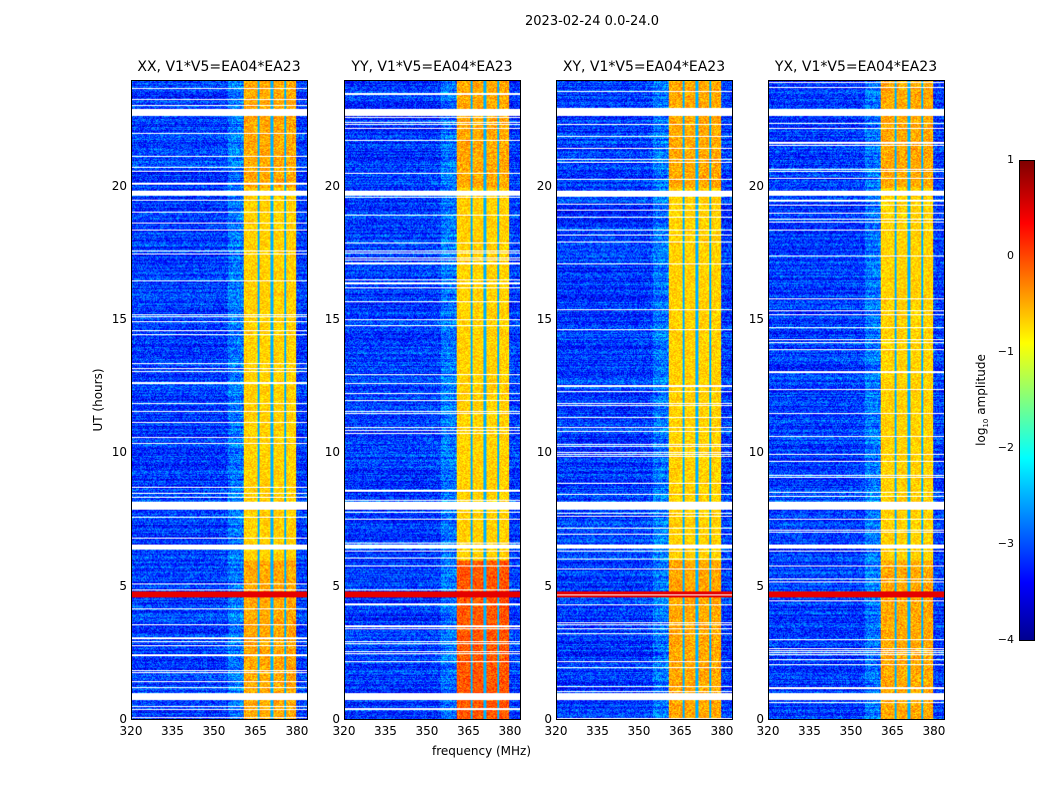 The width and height of the screenshot is (1050, 800). I want to click on figure-title: 2023-02-24 0.0-24.0, so click(592, 21).